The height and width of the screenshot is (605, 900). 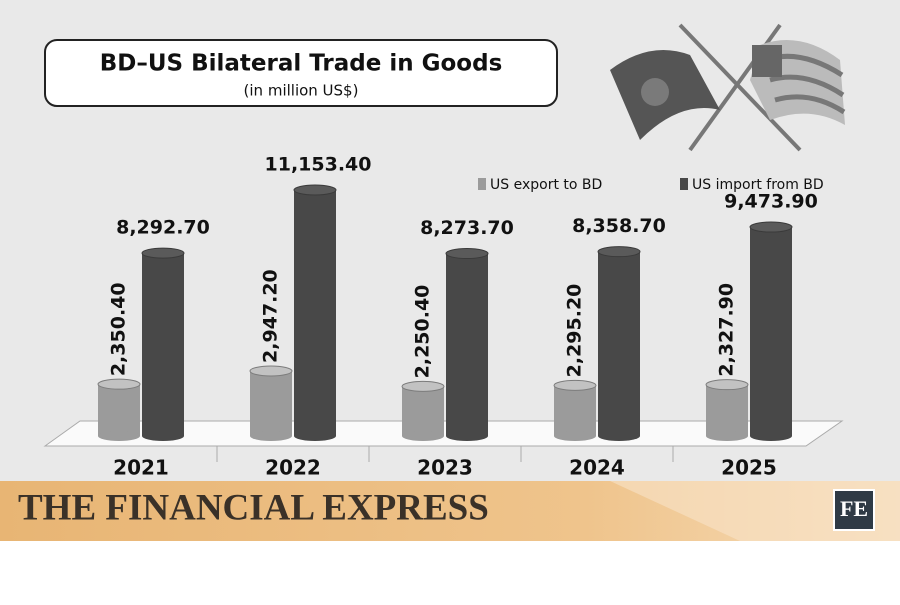 I want to click on logo-box, so click(x=854, y=510).